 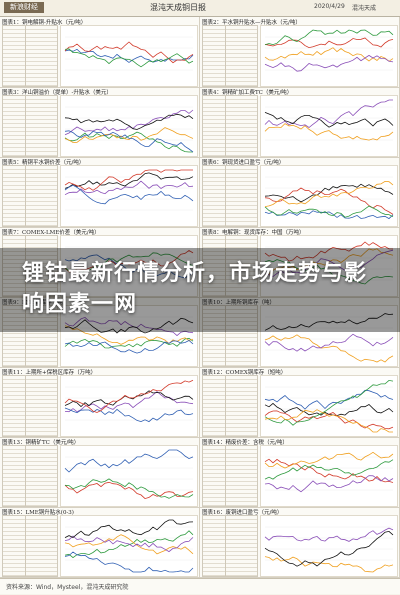 I want to click on panel-title: 图表9：LME铜库存（吨）, so click(x=35, y=303).